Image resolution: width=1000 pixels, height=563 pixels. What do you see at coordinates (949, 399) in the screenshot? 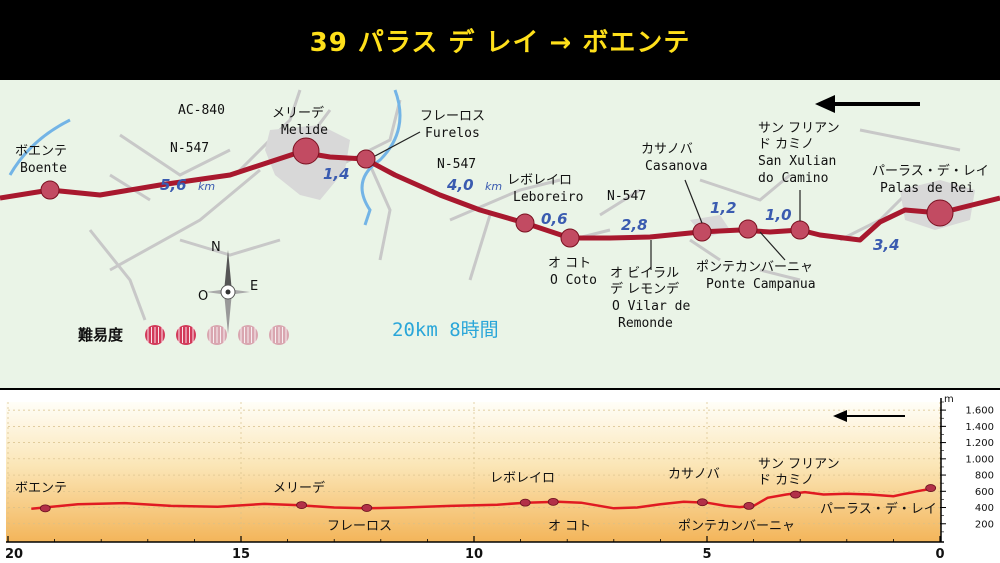
I see `profile-y-unit: m` at bounding box center [949, 399].